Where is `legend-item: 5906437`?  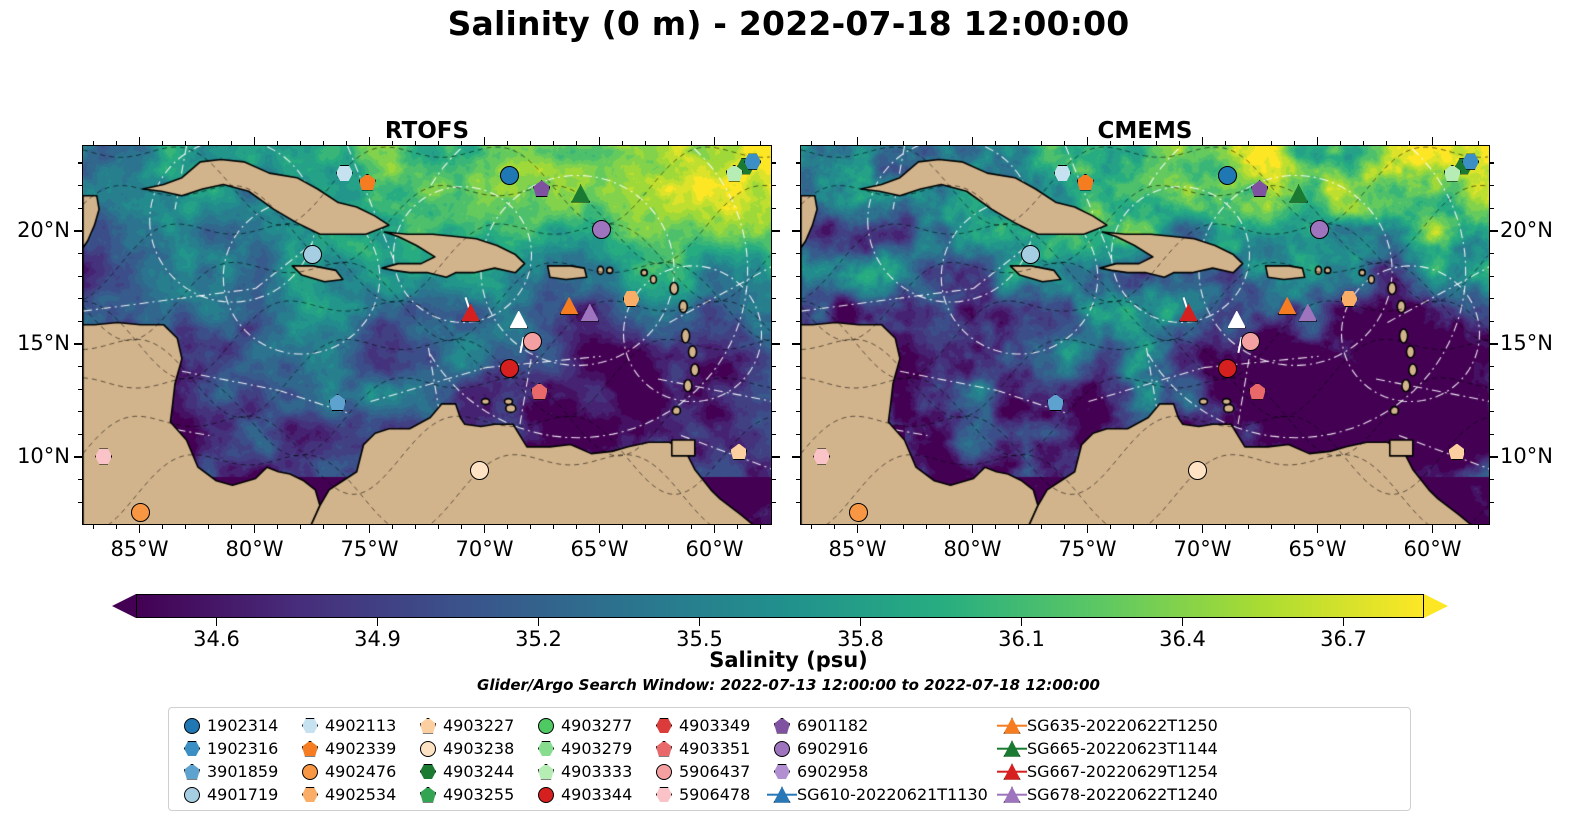 legend-item: 5906437 is located at coordinates (708, 771).